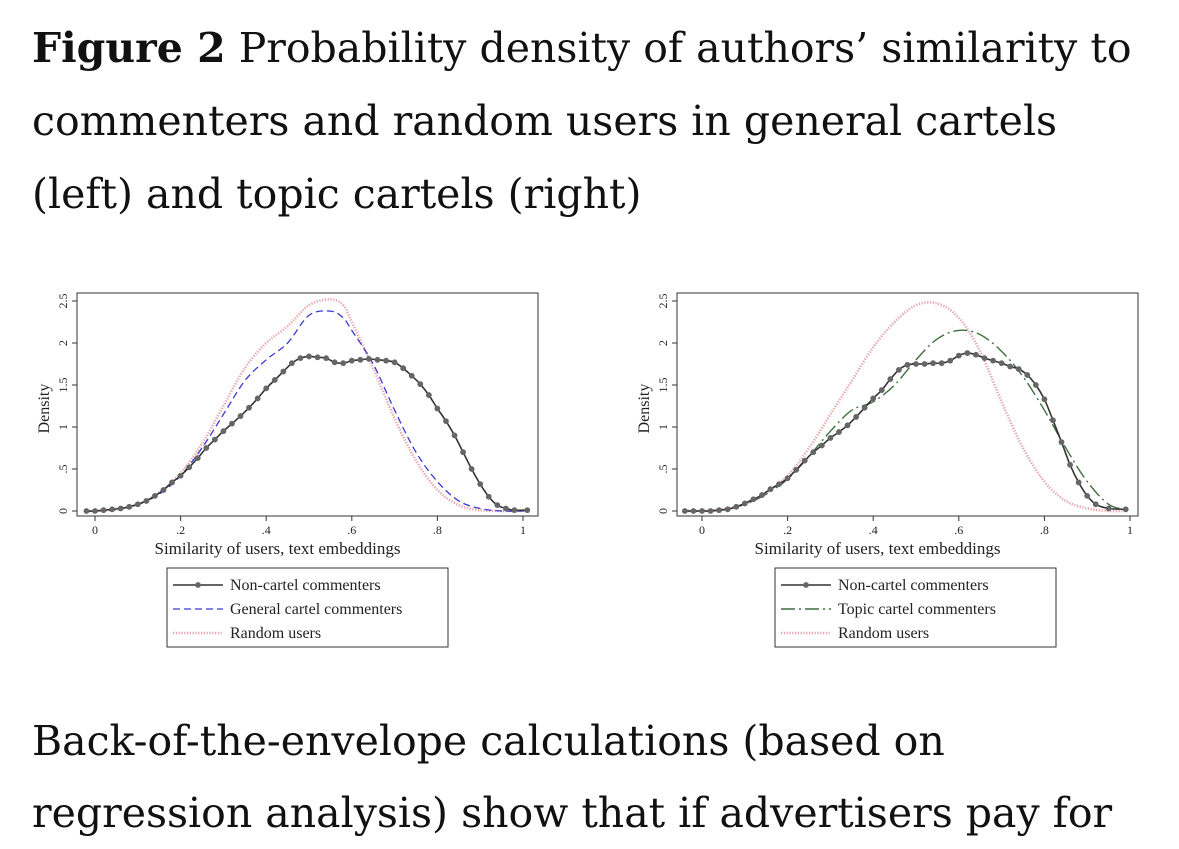  What do you see at coordinates (1130, 530) in the screenshot?
I see `x-tick-label: 1` at bounding box center [1130, 530].